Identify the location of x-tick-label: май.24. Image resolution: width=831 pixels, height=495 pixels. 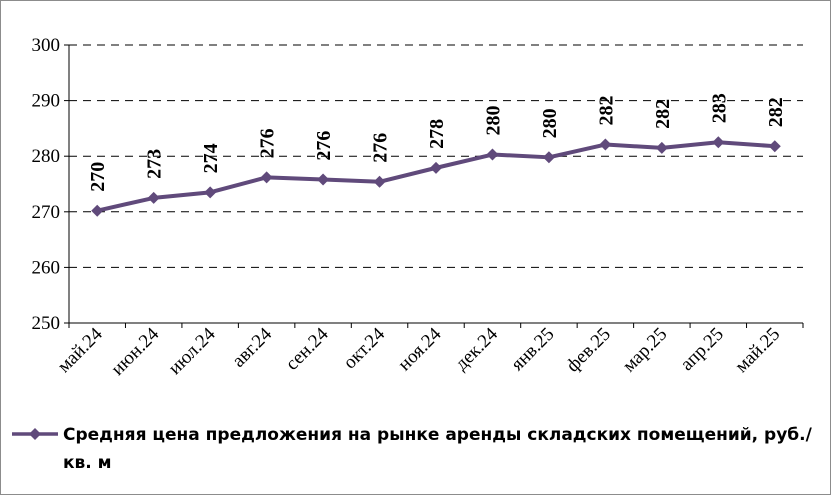
(81, 350).